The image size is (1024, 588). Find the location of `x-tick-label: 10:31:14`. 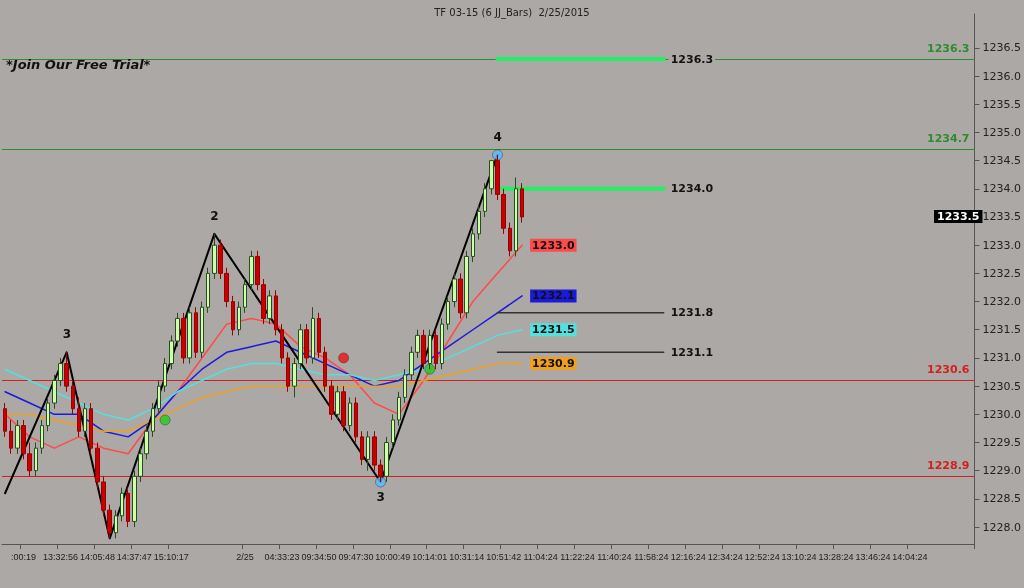

x-tick-label: 10:31:14 is located at coordinates (467, 556).